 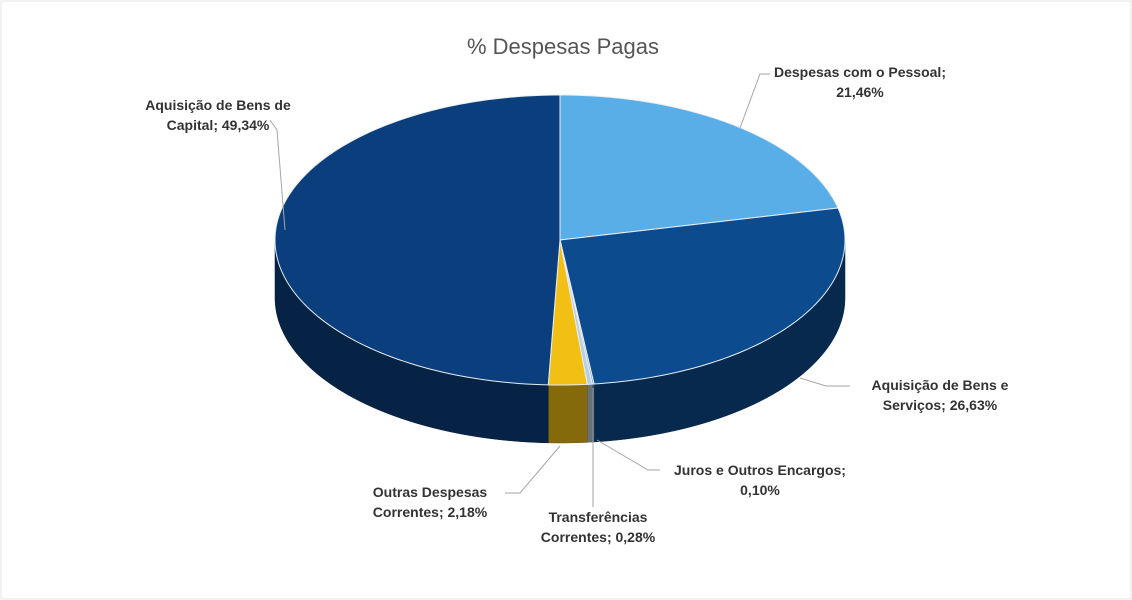 What do you see at coordinates (860, 92) in the screenshot?
I see `value-label: 21,46%` at bounding box center [860, 92].